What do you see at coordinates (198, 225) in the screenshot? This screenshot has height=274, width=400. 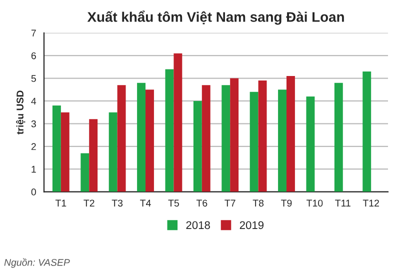 I see `legend-label: 2018` at bounding box center [198, 225].